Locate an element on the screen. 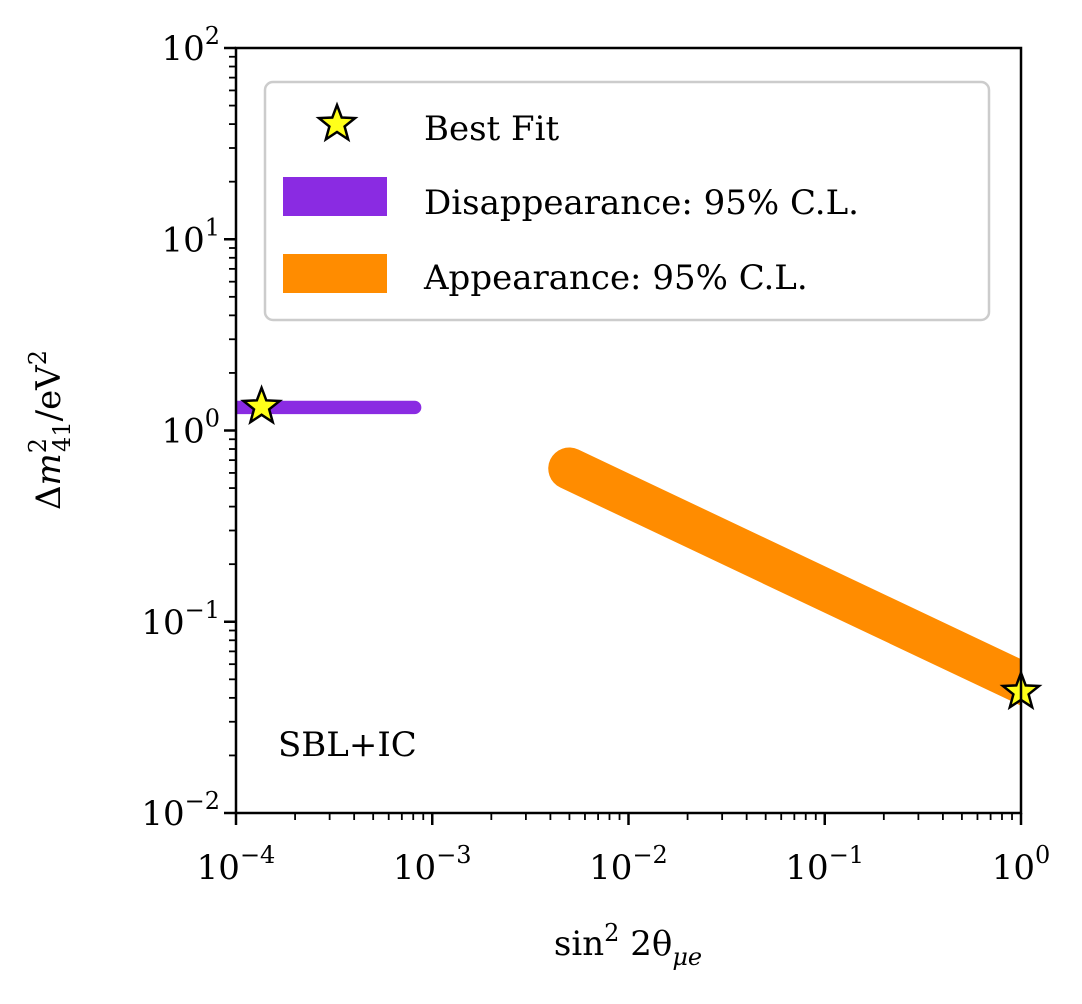  y-tick-label-1: 10⁻¹ is located at coordinates (180, 619).